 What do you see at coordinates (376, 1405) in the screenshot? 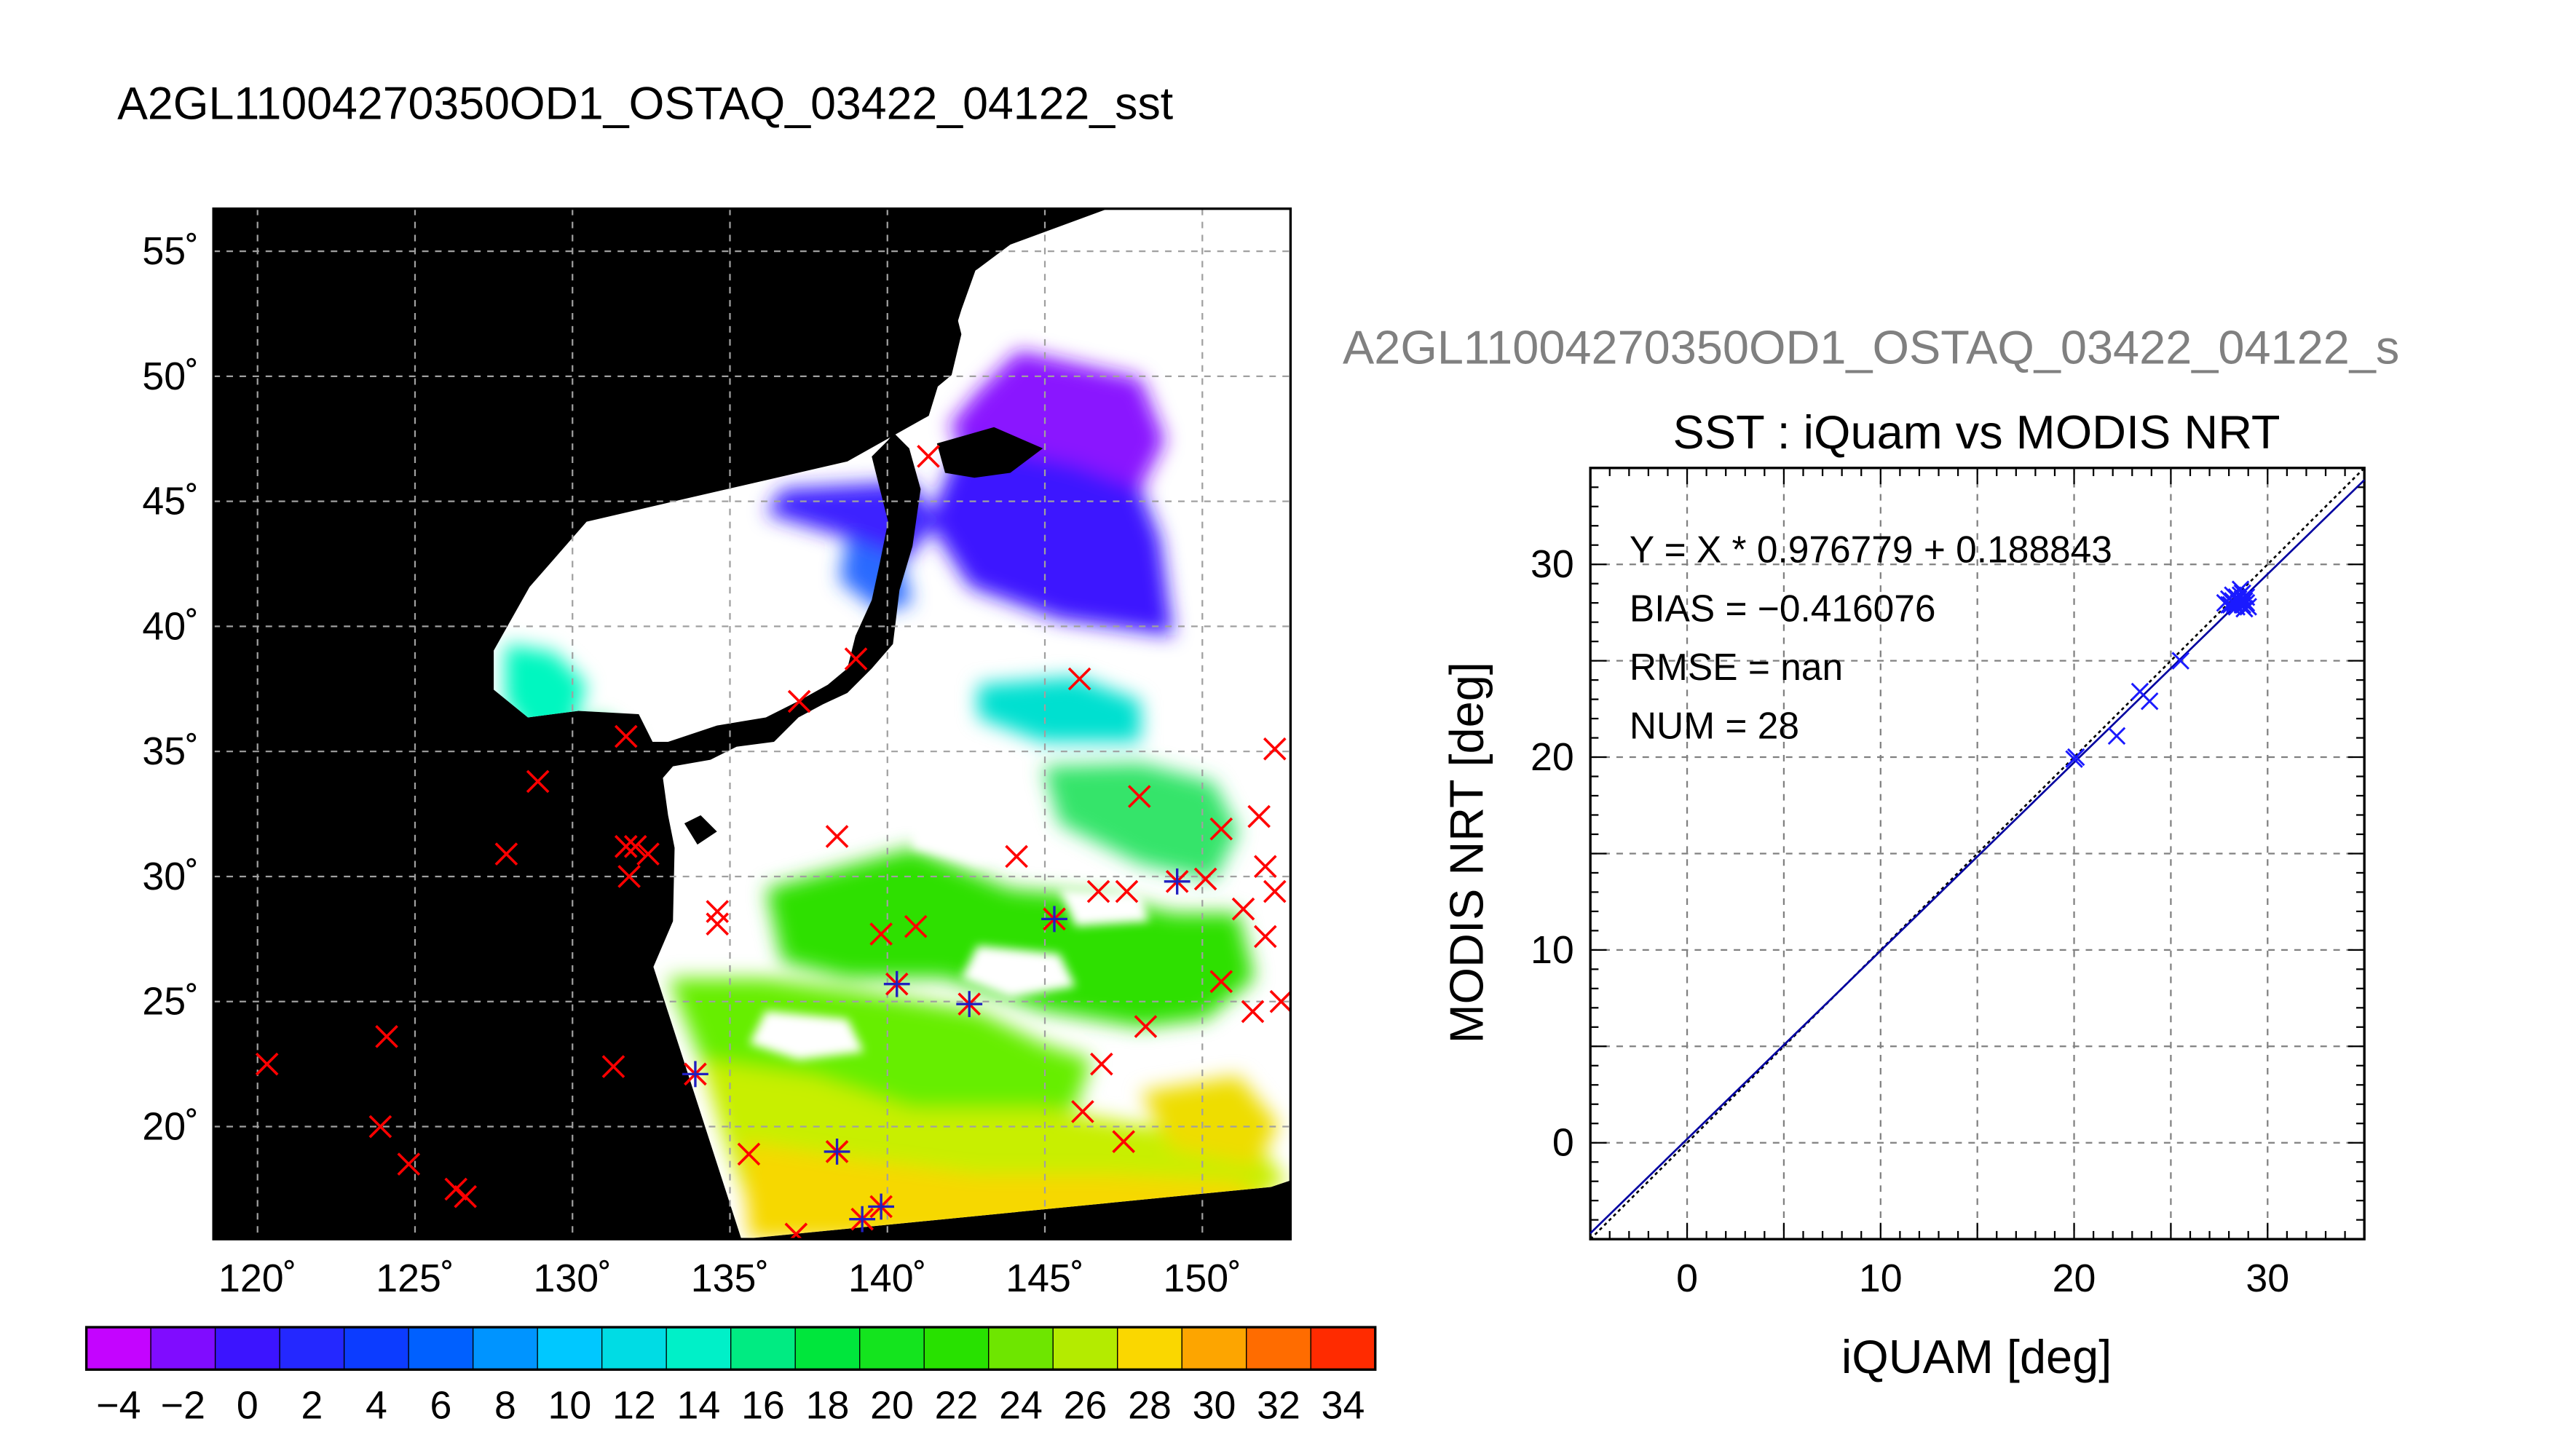
I see `colorbar-label: 4` at bounding box center [376, 1405].